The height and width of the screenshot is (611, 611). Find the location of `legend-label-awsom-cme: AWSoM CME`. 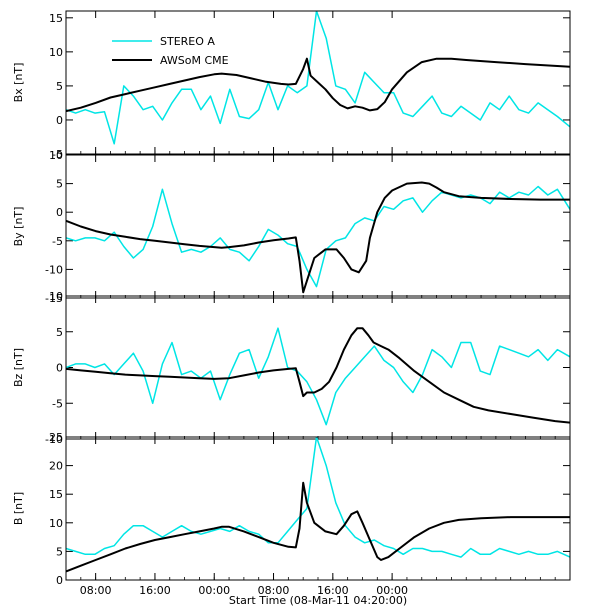

legend-label-awsom-cme: AWSoM CME is located at coordinates (194, 60).